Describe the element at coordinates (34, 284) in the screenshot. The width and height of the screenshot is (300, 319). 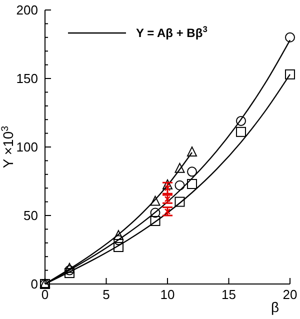
I see `y-tick-label: 0` at that location.